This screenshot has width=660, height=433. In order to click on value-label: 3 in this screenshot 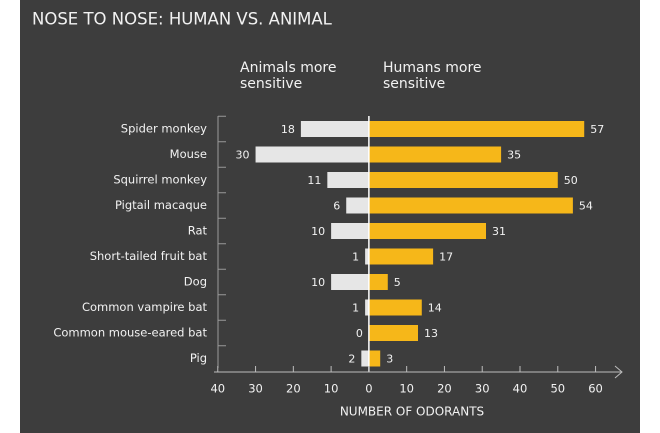, I will do `click(389, 359)`.